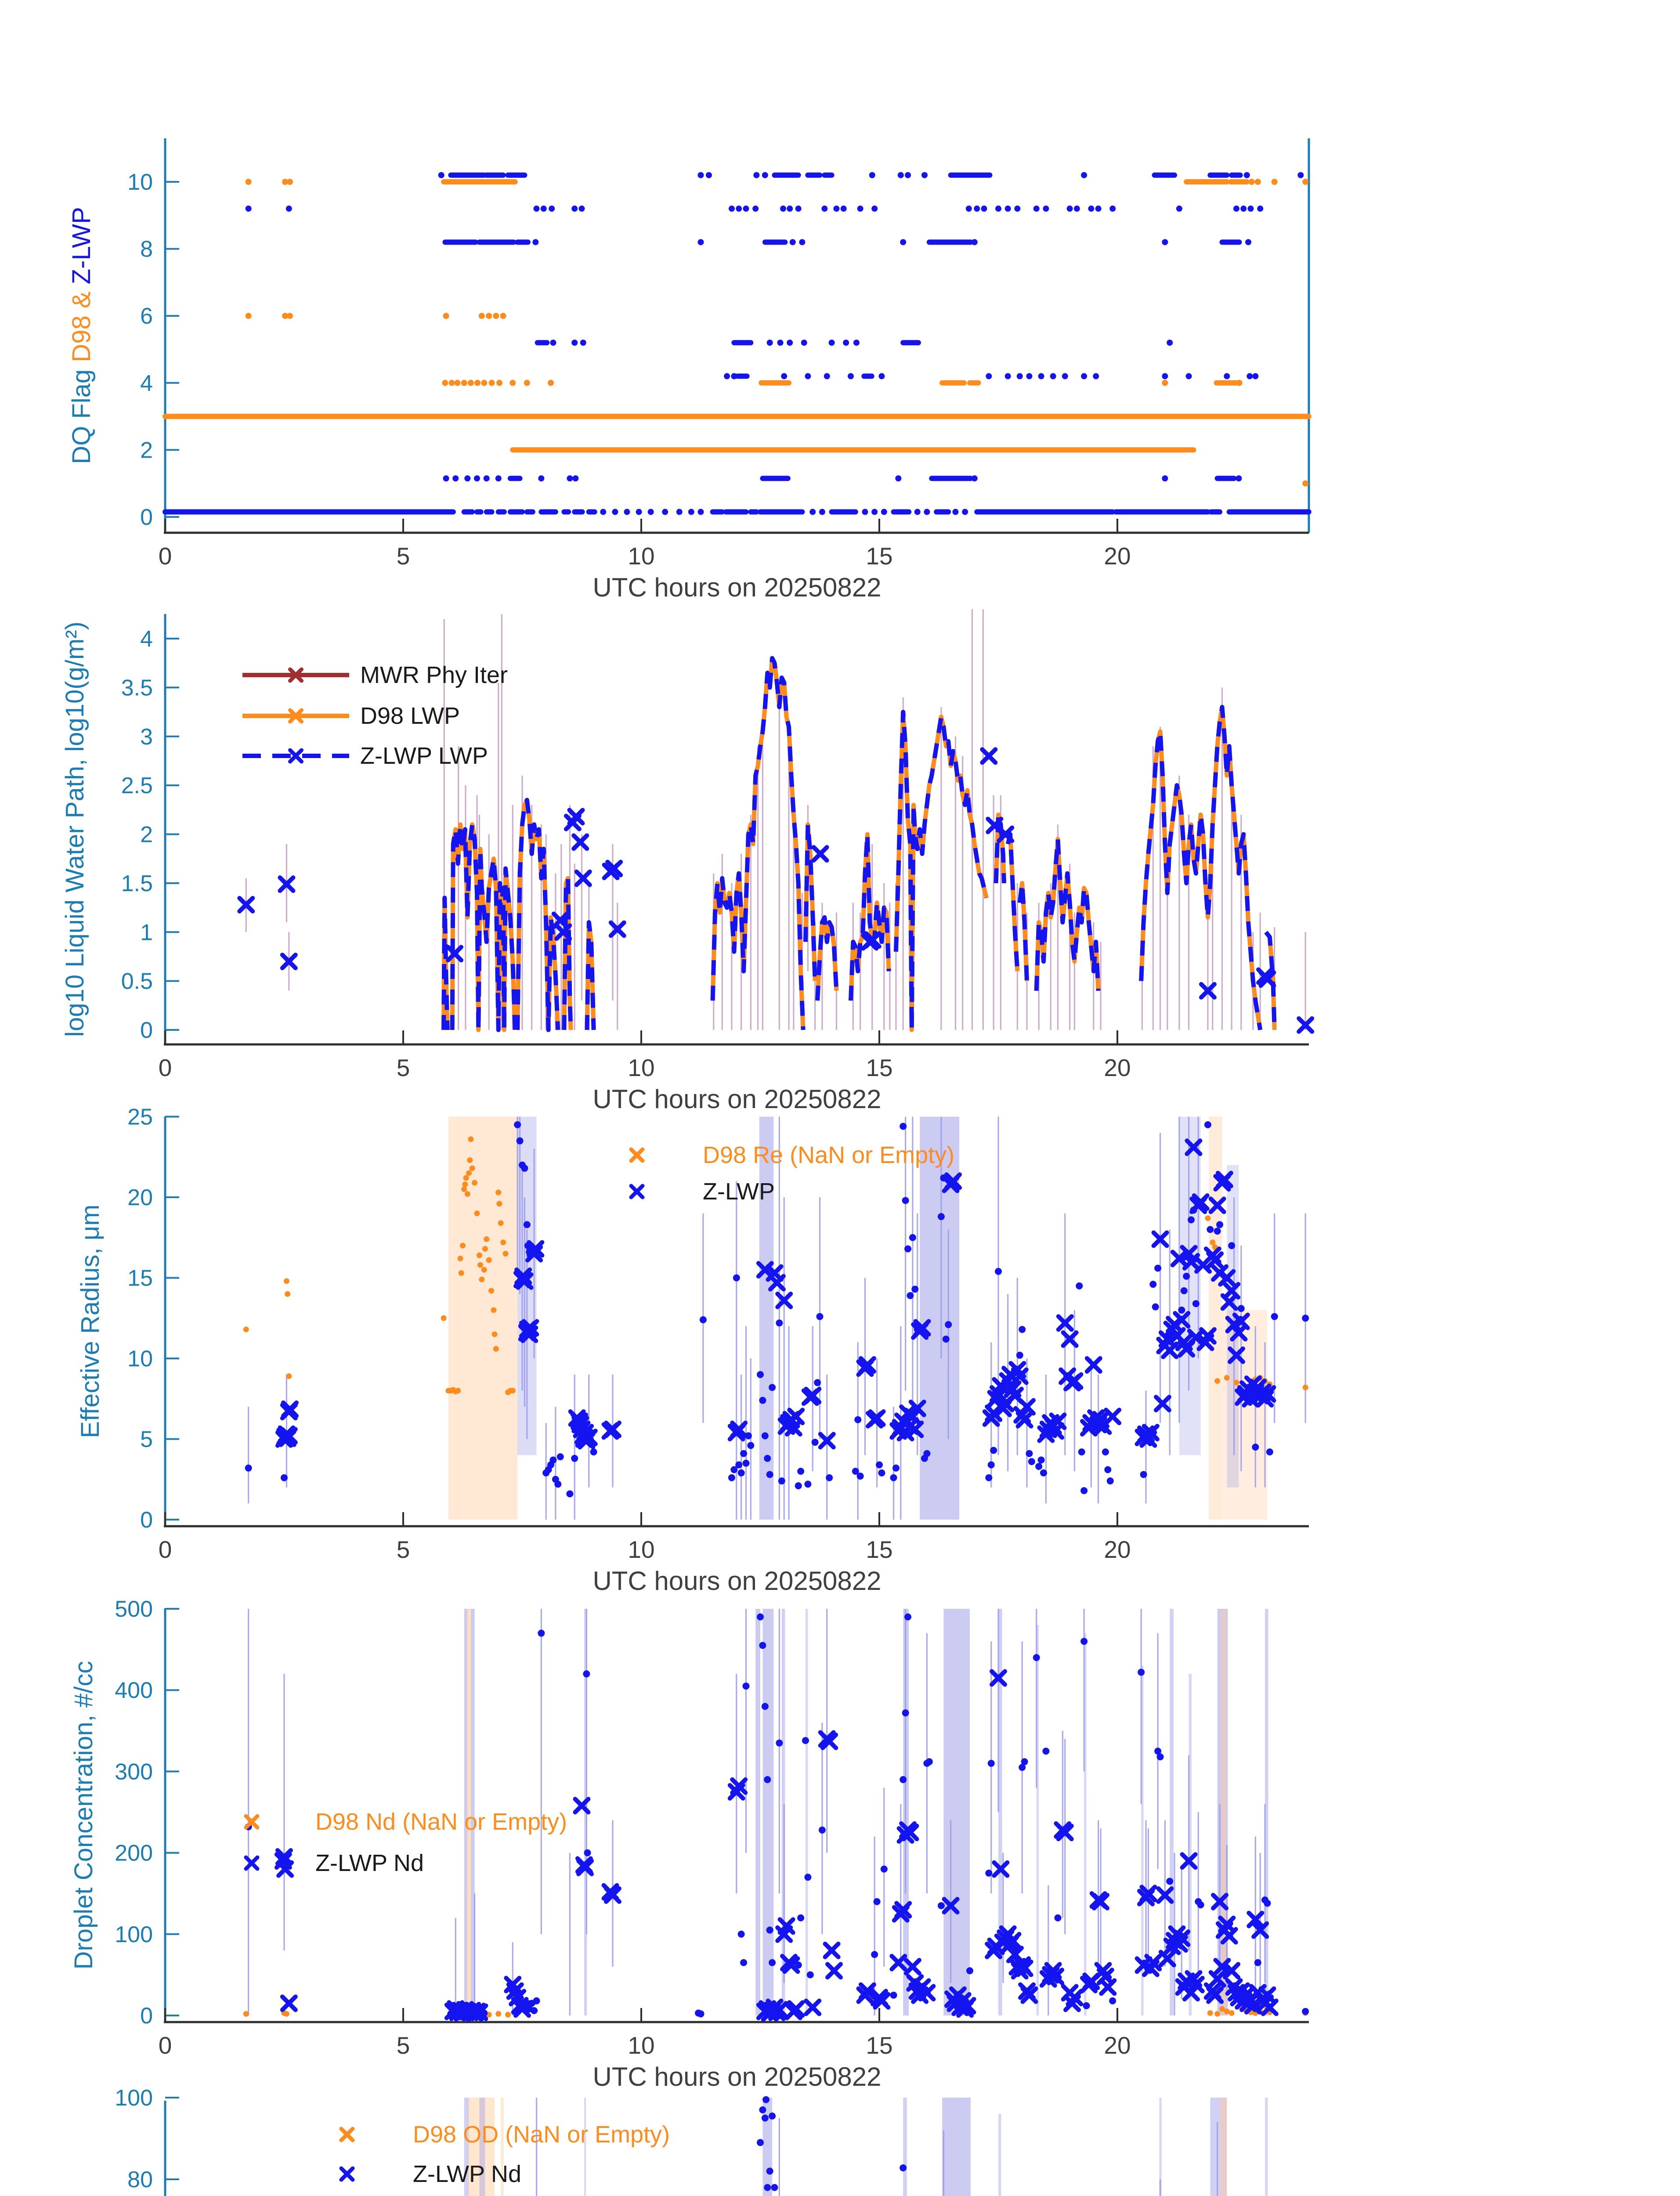  What do you see at coordinates (134, 1935) in the screenshot?
I see `y-tick-label: 100` at bounding box center [134, 1935].